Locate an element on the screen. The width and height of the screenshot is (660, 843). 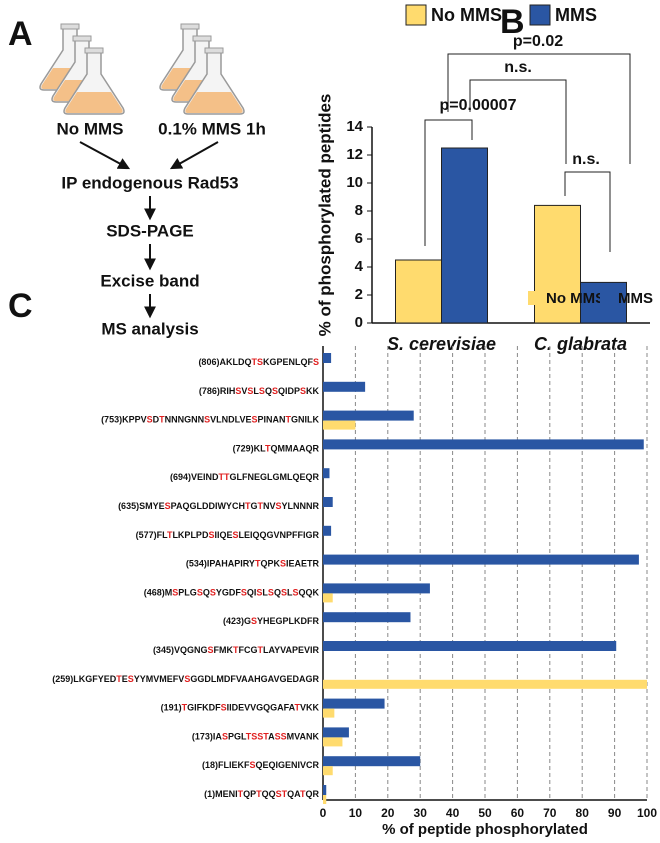
label-segment: (1)MENI is located at coordinates (221, 794).